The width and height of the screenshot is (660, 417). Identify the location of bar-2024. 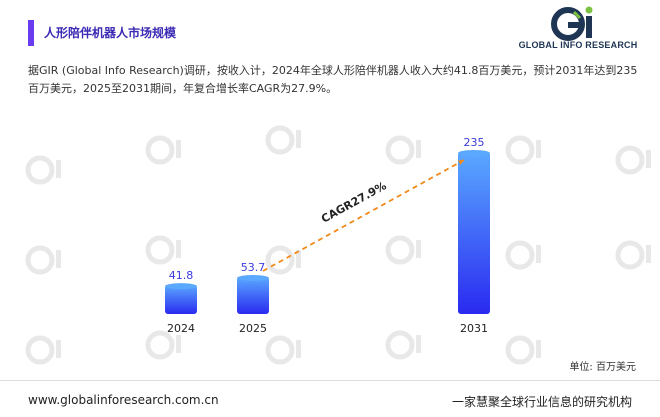
(181, 299).